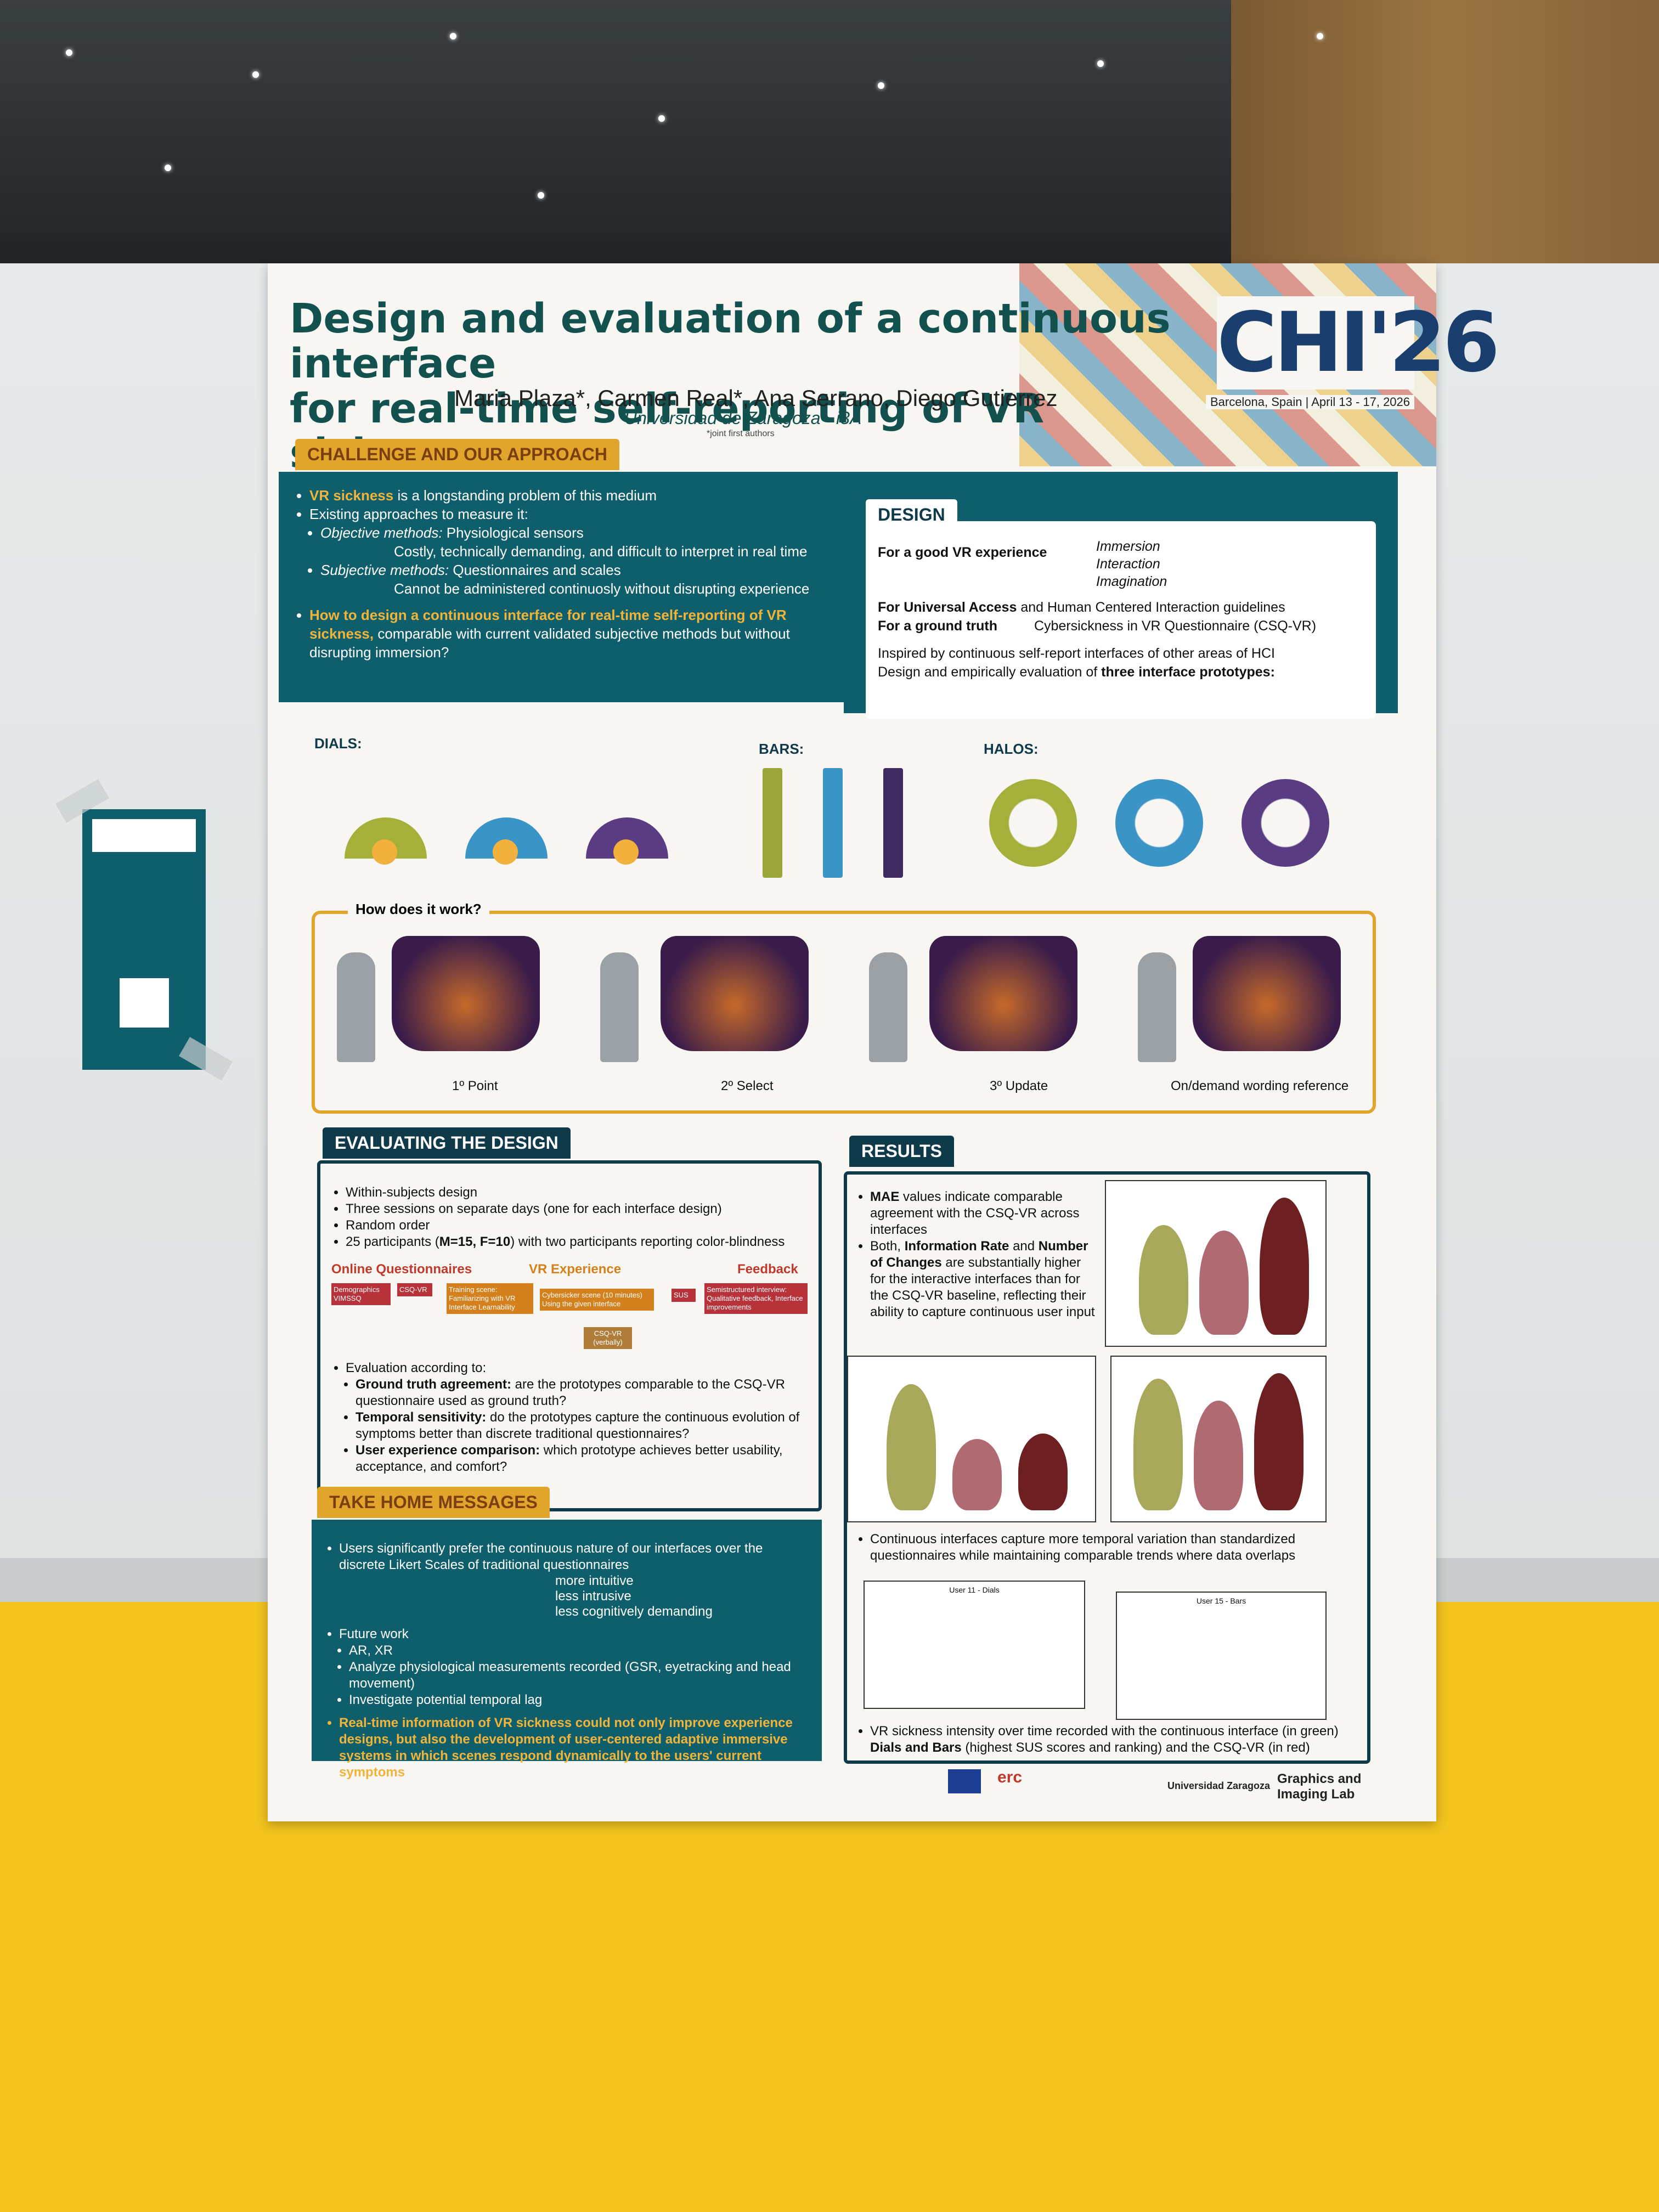  Describe the element at coordinates (962, 552) in the screenshot. I see `good-vr-label: For a good VR experience` at that location.